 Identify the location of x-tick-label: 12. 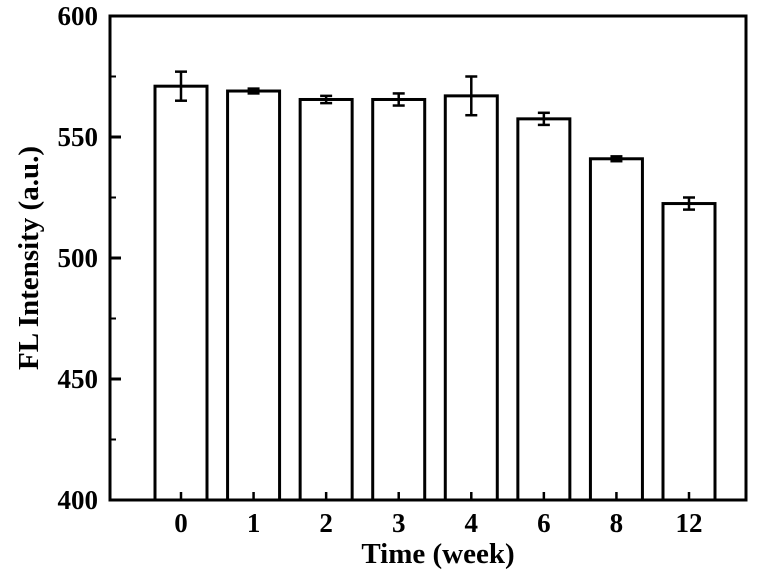
(689, 523).